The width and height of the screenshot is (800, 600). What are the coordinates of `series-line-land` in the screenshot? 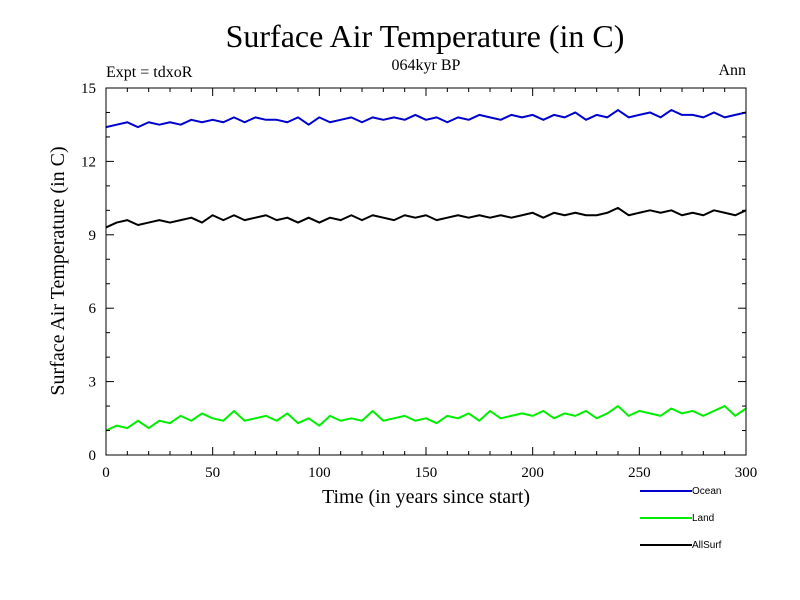 It's located at (426, 418).